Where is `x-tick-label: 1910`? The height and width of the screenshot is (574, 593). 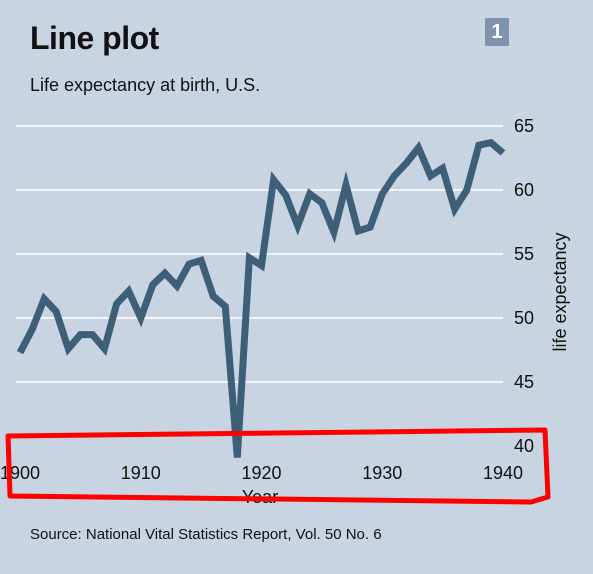
x-tick-label: 1910 is located at coordinates (141, 473).